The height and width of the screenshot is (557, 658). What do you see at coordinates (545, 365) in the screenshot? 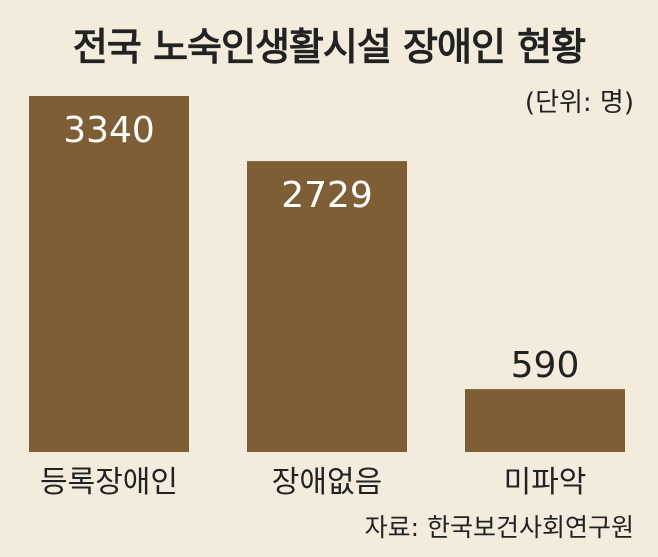
I see `bar-value-label: 590` at bounding box center [545, 365].